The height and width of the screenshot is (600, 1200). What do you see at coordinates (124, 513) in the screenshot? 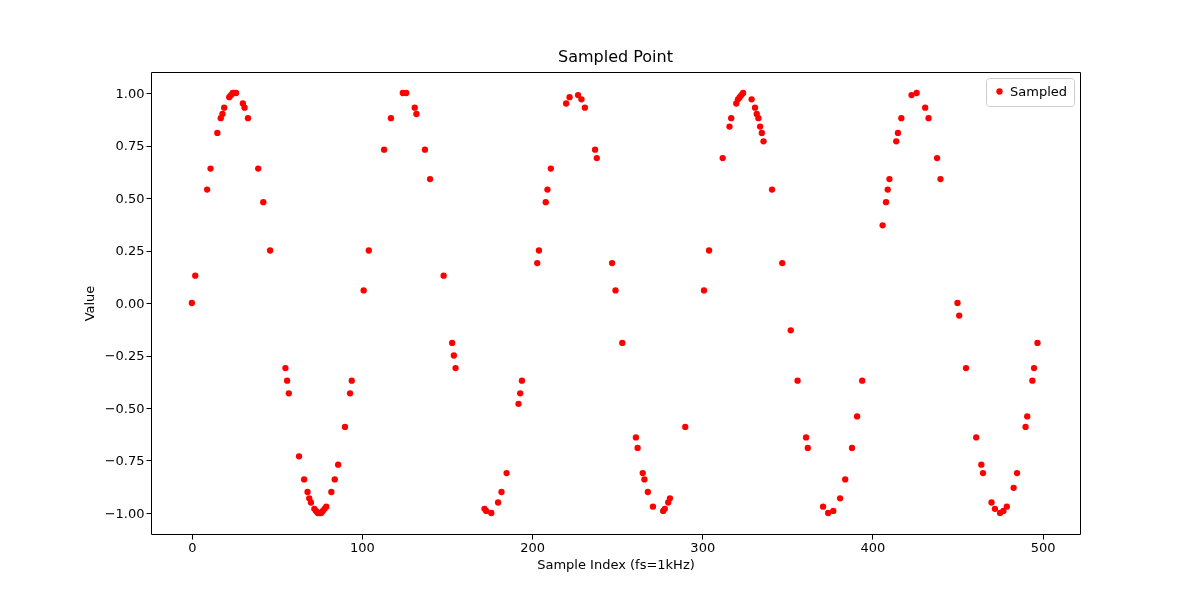
I see `y-tick-label: −1.00` at bounding box center [124, 513].